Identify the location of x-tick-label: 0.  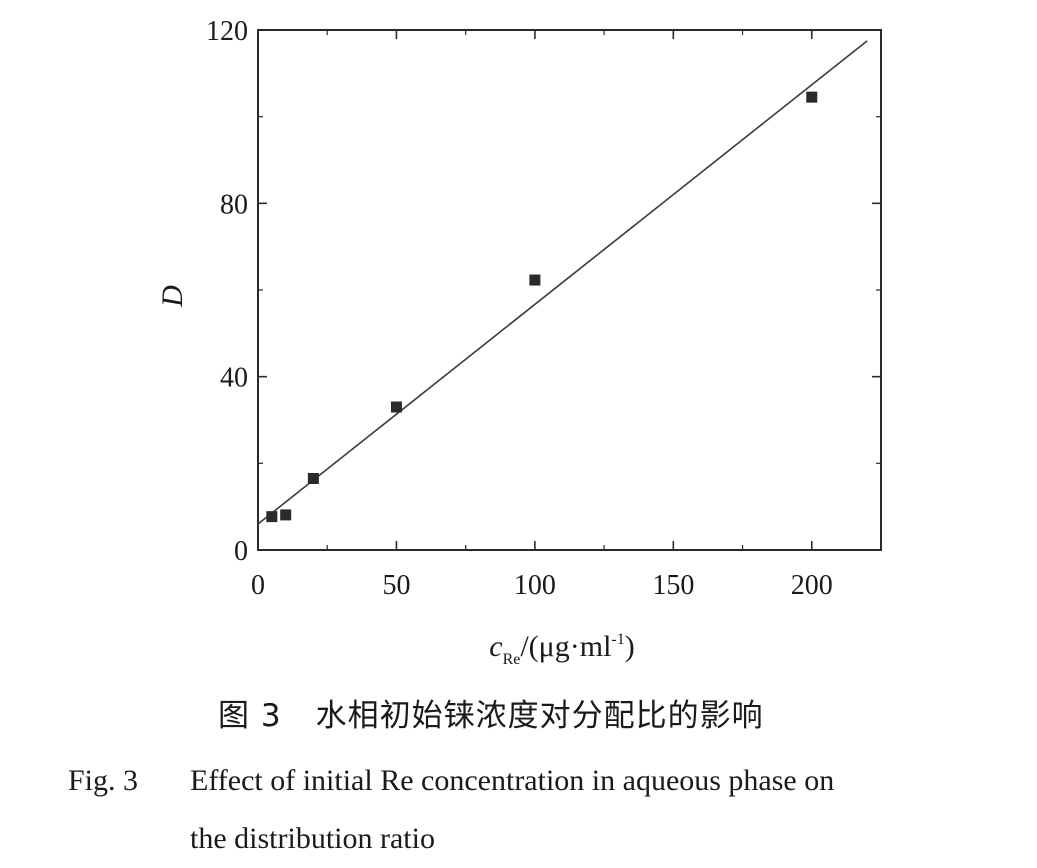
(258, 585).